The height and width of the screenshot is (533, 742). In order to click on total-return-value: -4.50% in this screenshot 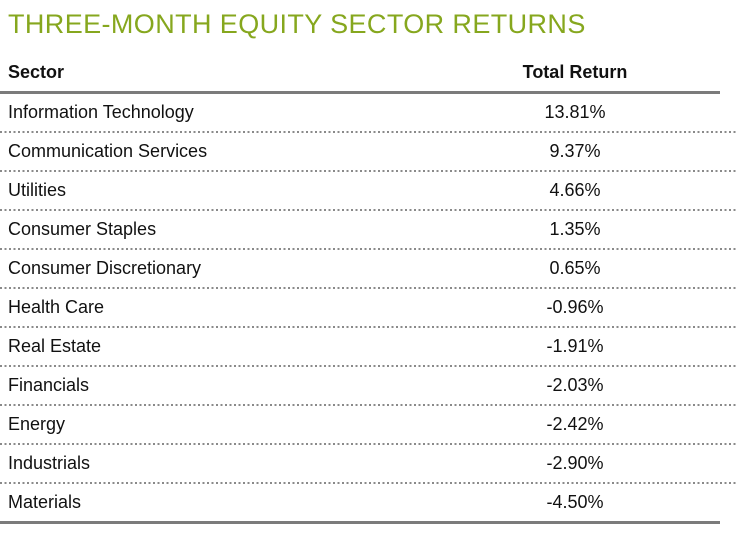, I will do `click(575, 502)`.